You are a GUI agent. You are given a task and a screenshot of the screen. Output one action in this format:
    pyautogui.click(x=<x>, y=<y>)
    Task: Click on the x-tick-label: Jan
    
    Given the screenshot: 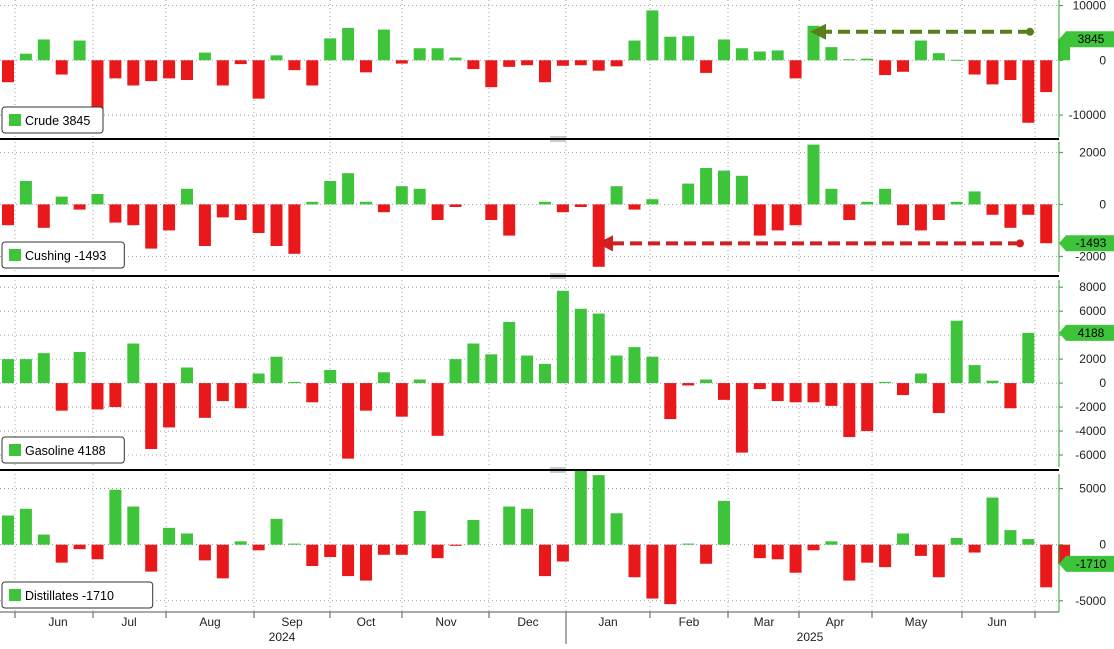 What is the action you would take?
    pyautogui.click(x=607, y=622)
    